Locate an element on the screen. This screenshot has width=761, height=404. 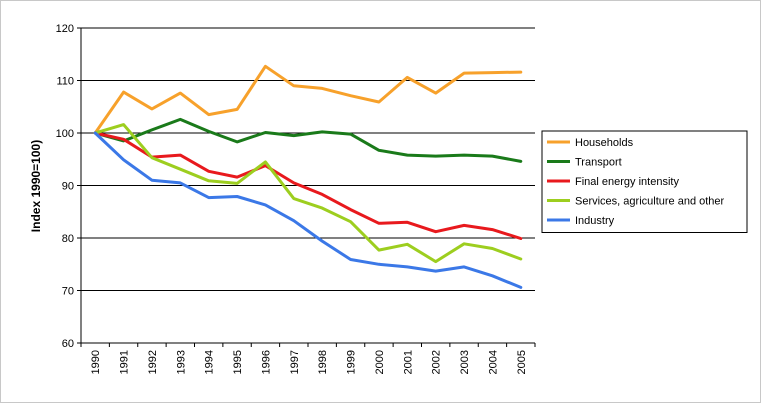
y-tick-label: 120 is located at coordinates (65, 29).